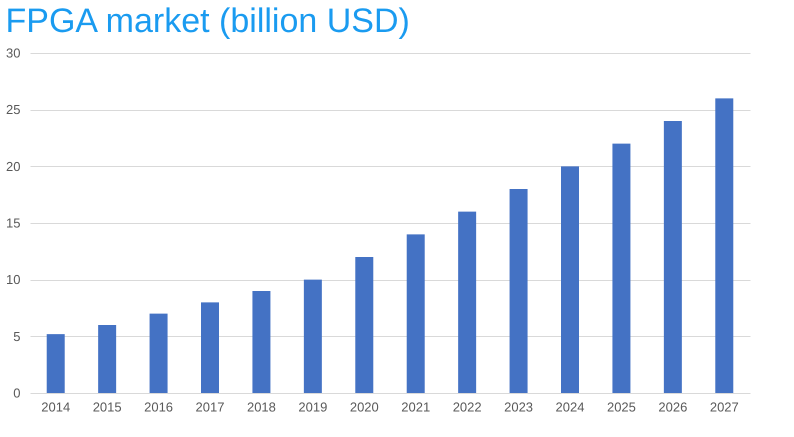  Describe the element at coordinates (313, 407) in the screenshot. I see `x-tick-label: 2019` at that location.